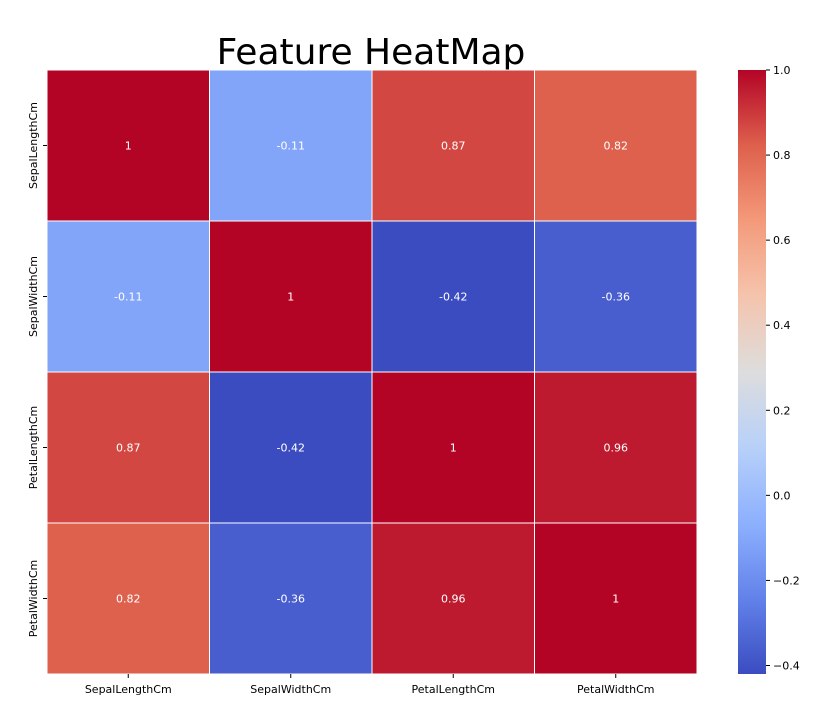 This screenshot has height=710, width=825. I want to click on colorbar-tick-label: 0.4, so click(782, 325).